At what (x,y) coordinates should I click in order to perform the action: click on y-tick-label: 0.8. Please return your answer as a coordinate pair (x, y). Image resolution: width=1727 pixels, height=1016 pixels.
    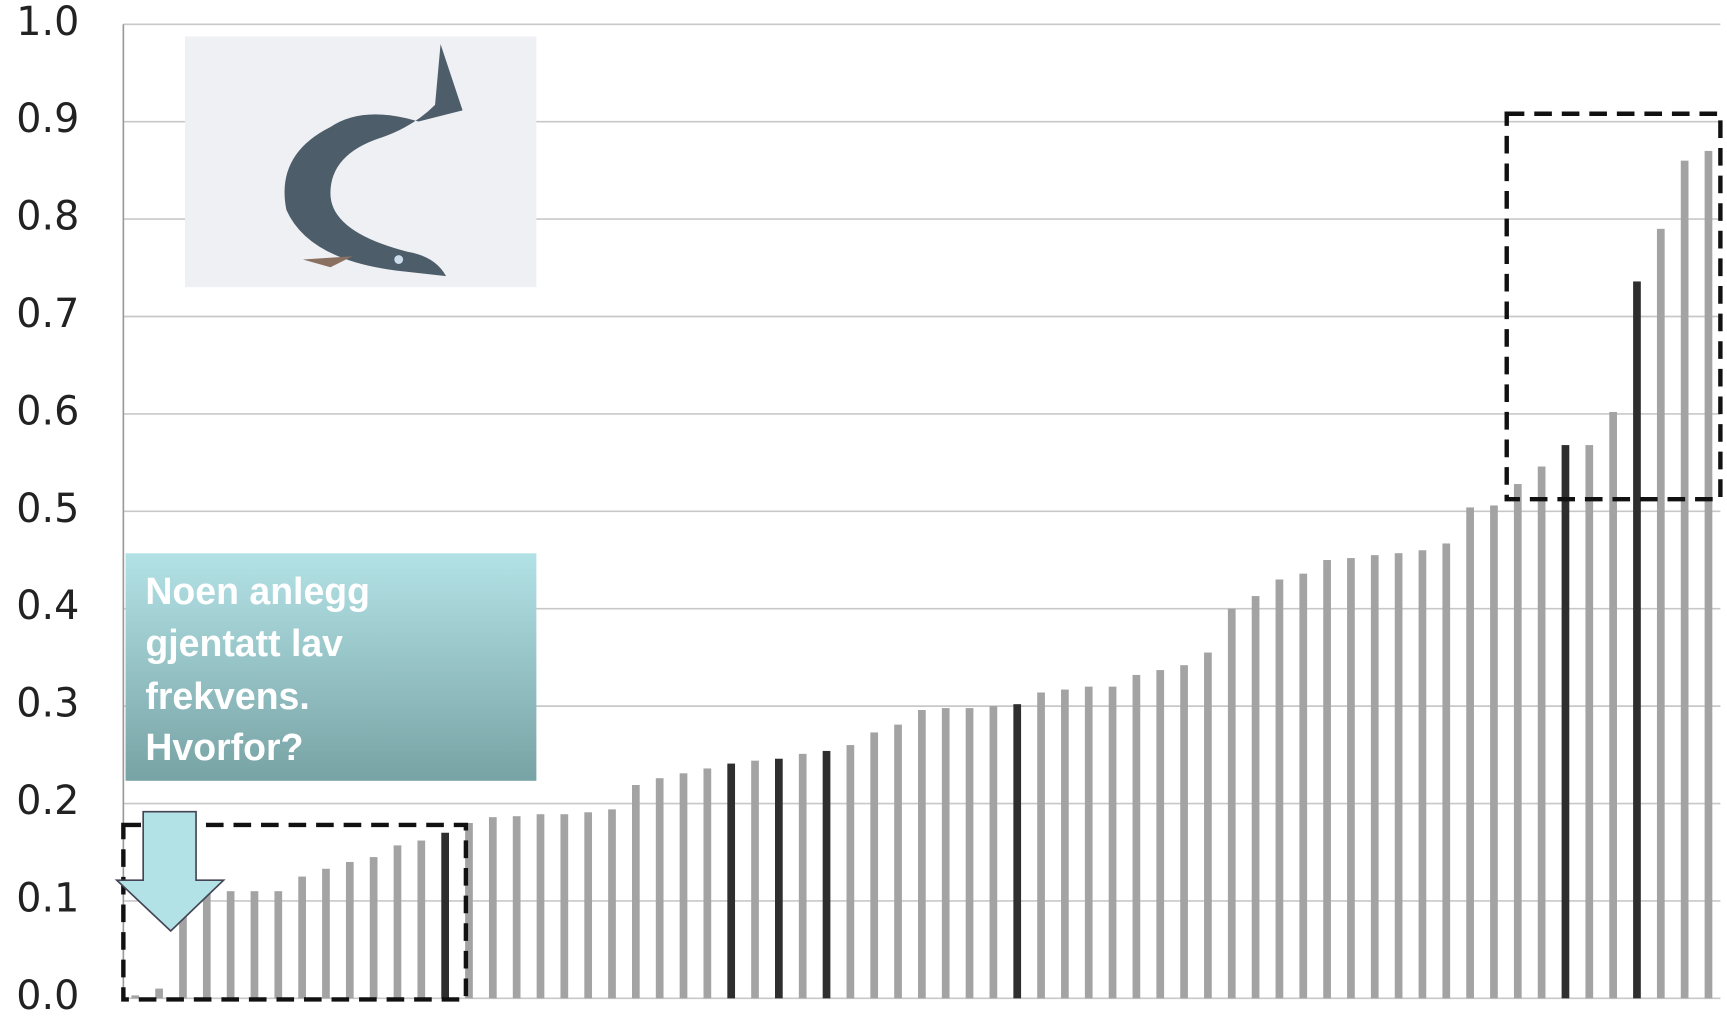
    Looking at the image, I should click on (47, 217).